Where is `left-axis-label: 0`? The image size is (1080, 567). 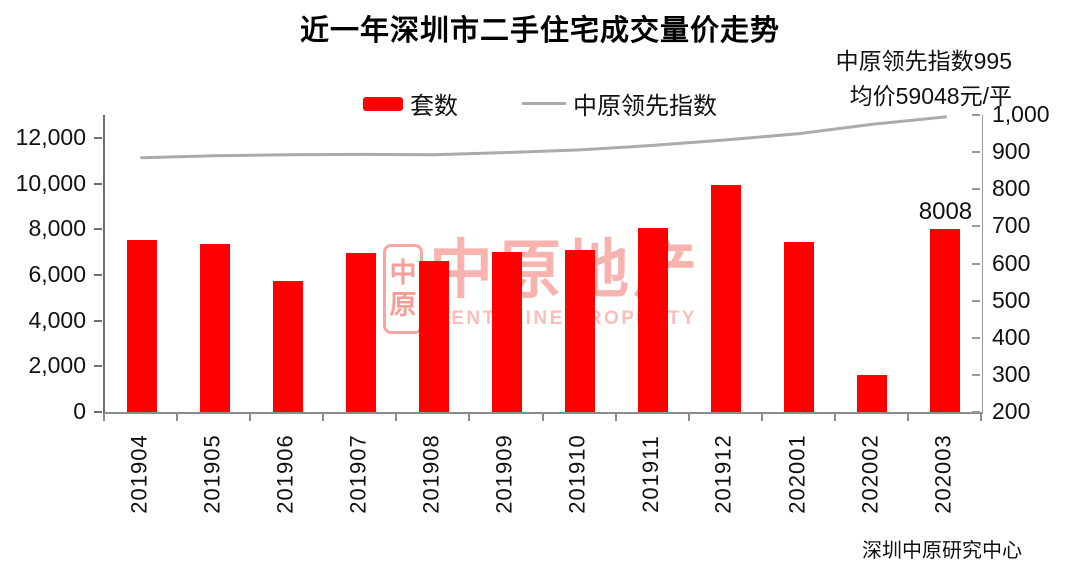
left-axis-label: 0 is located at coordinates (79, 411).